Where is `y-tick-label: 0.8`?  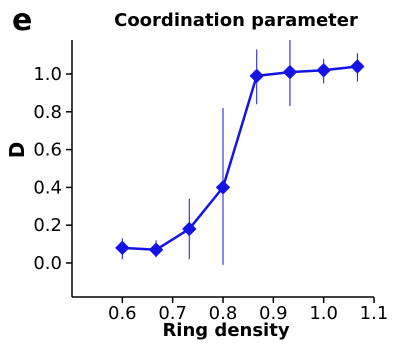 y-tick-label: 0.8 is located at coordinates (47, 112).